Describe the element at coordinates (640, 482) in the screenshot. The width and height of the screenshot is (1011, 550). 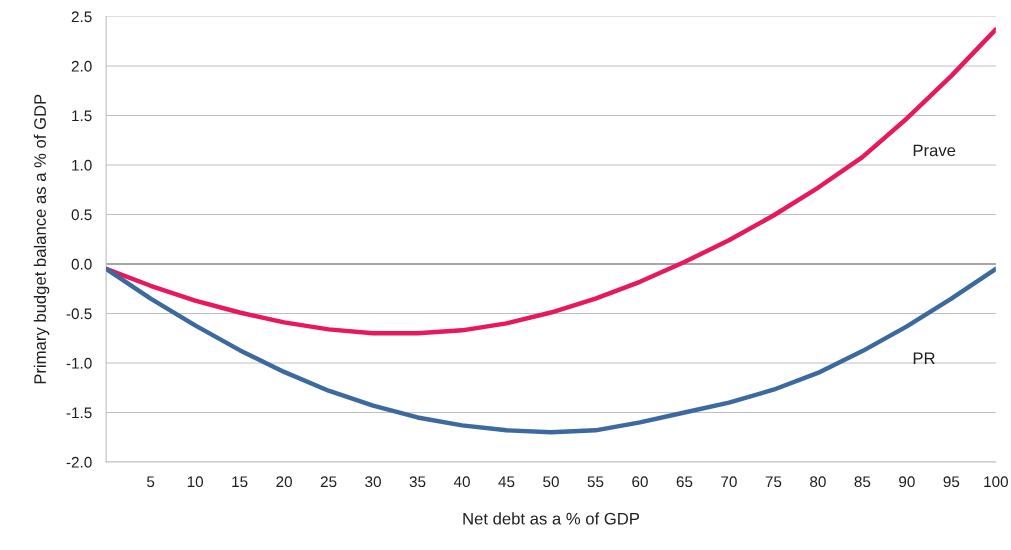
I see `x-tick-label: 60` at that location.